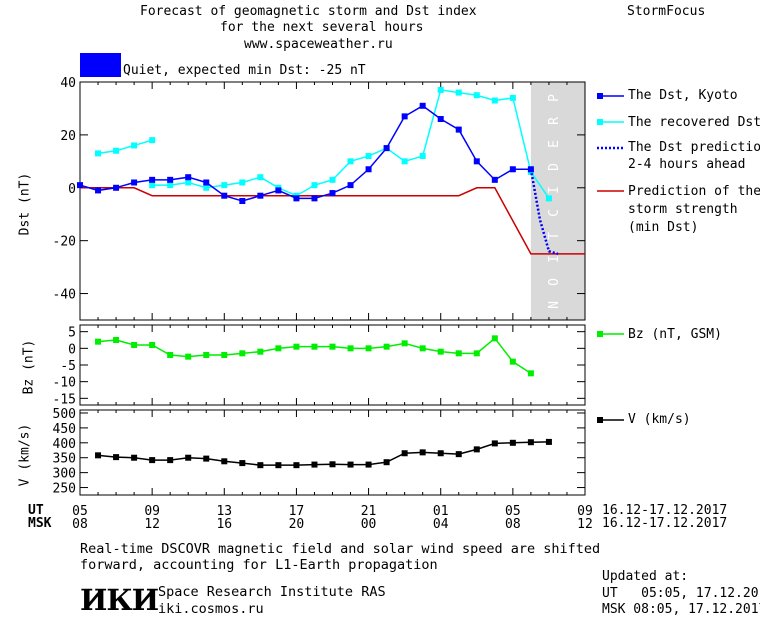 This screenshot has width=760, height=620. I want to click on prediction-letter: P, so click(554, 98).